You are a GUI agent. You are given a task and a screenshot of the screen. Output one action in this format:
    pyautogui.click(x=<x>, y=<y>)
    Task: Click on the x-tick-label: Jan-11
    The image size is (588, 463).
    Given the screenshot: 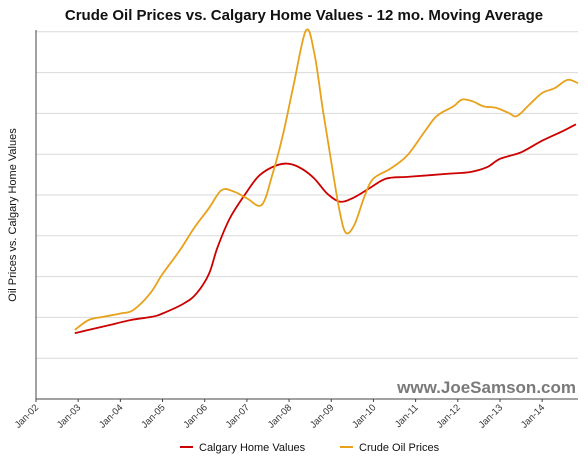 What is the action you would take?
    pyautogui.click(x=407, y=416)
    